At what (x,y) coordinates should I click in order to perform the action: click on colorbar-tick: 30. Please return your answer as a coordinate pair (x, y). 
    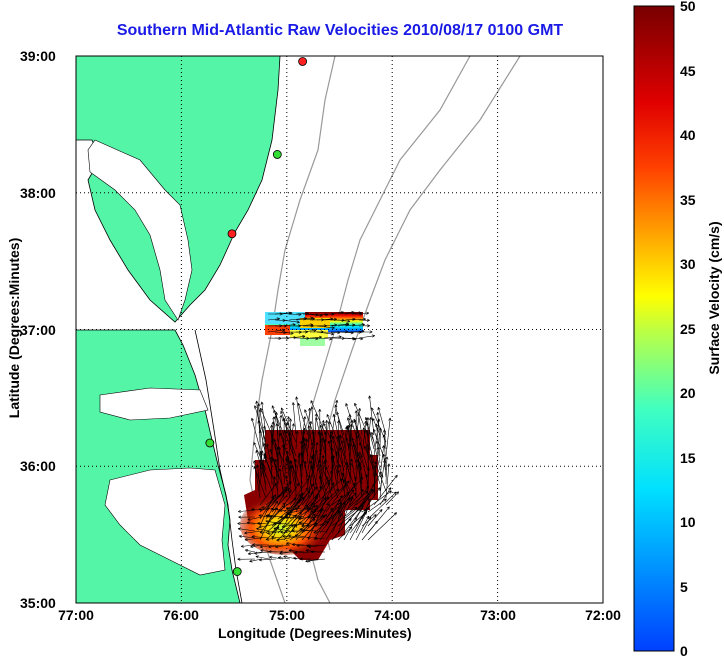
    Looking at the image, I should click on (688, 264).